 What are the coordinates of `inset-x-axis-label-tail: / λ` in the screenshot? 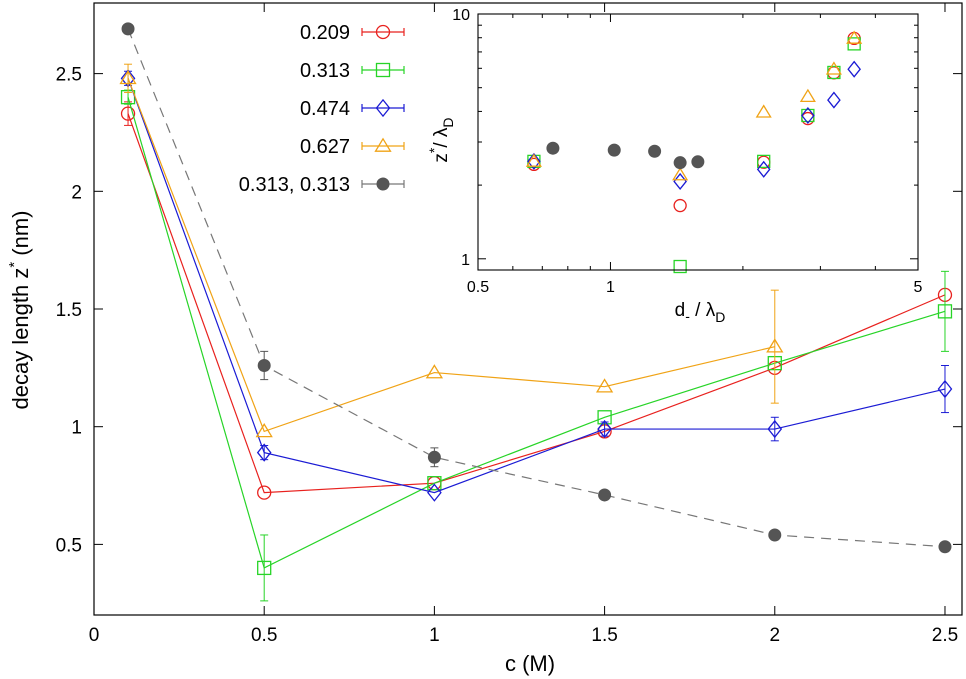 It's located at (703, 310).